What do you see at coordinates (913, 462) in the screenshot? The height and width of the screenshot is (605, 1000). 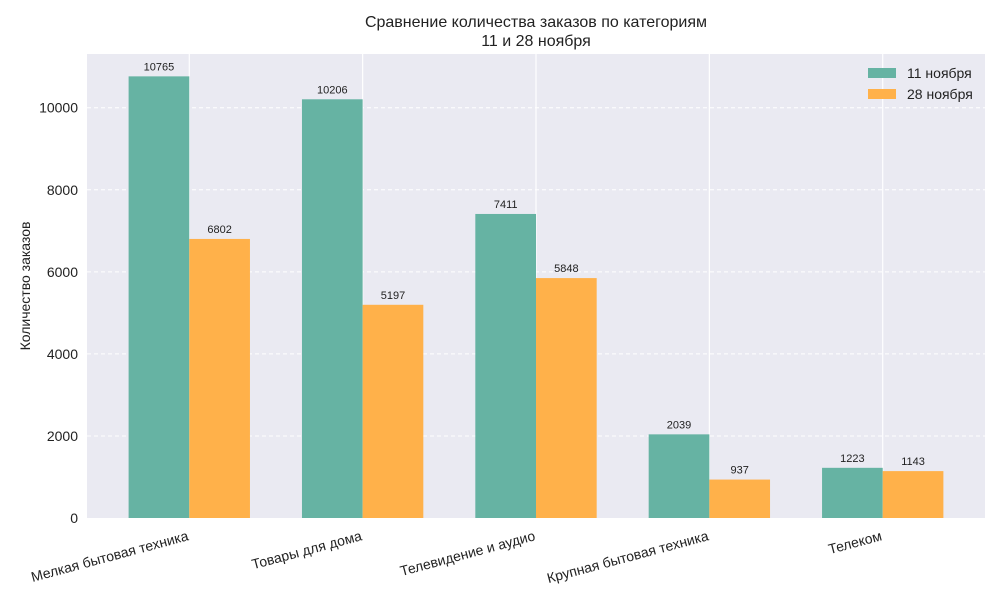 I see `data-label: 1143` at bounding box center [913, 462].